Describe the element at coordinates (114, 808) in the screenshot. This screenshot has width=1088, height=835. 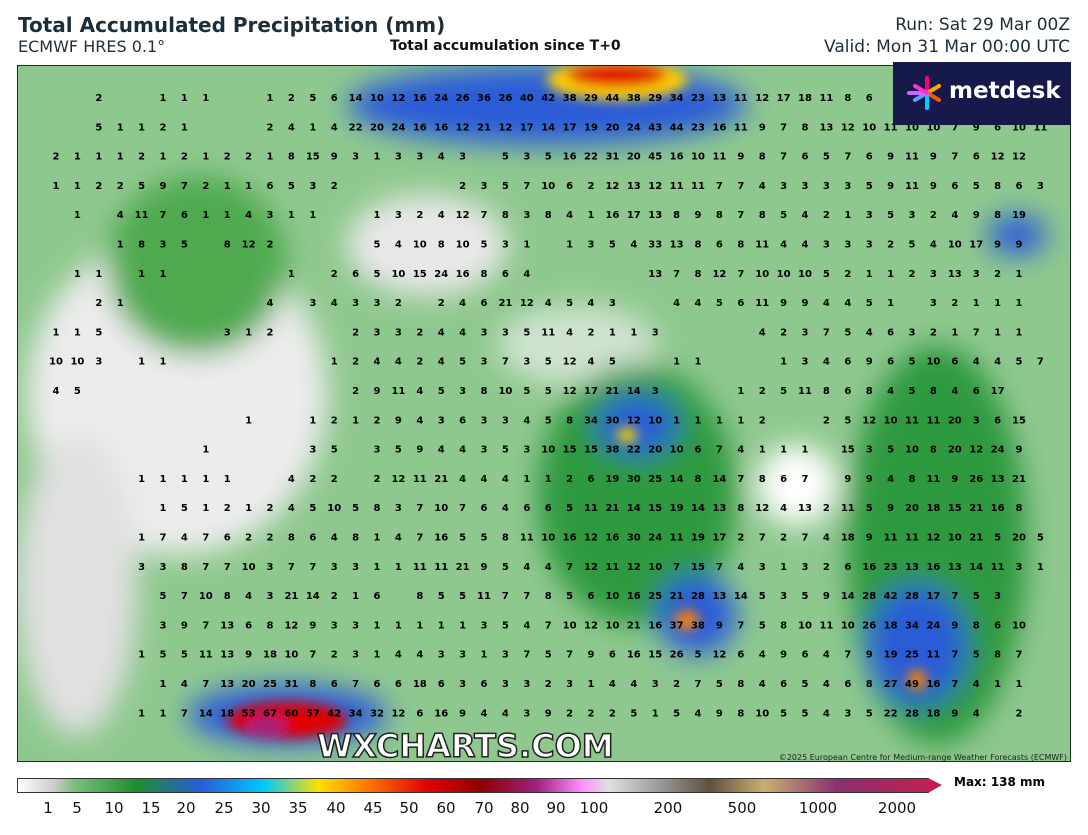
I see `colorbar-tick-label: 10` at that location.